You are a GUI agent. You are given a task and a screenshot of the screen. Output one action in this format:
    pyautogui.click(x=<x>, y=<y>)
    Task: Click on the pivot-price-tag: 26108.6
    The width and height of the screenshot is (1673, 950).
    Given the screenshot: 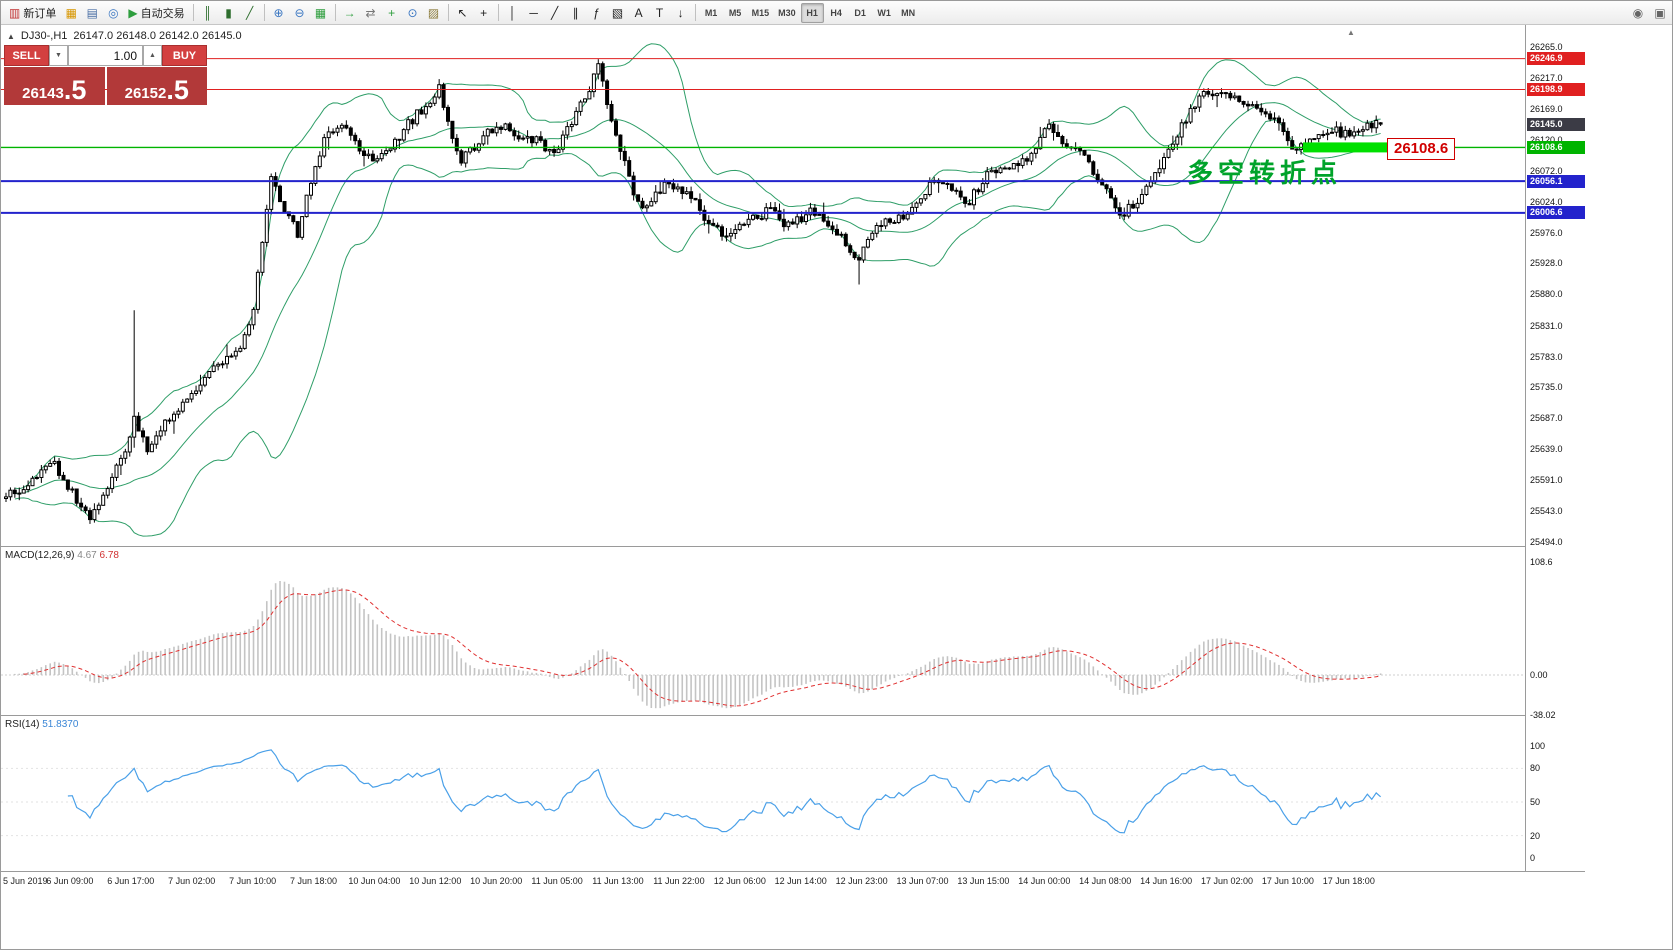 What is the action you would take?
    pyautogui.click(x=1421, y=149)
    